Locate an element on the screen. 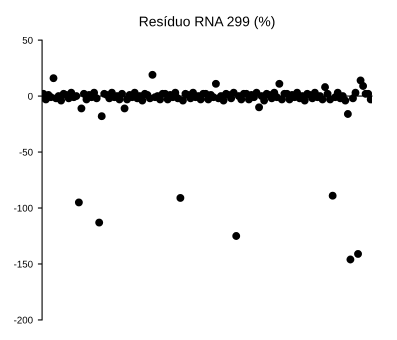  y-tick-label: -100 is located at coordinates (23, 208).